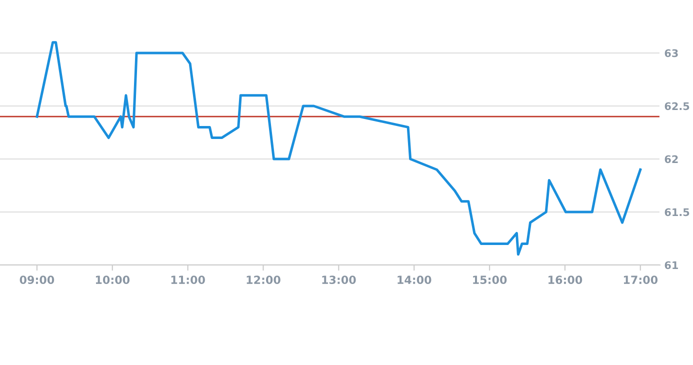 The image size is (693, 365). What do you see at coordinates (641, 280) in the screenshot?
I see `x-tick-label: 17:00` at bounding box center [641, 280].